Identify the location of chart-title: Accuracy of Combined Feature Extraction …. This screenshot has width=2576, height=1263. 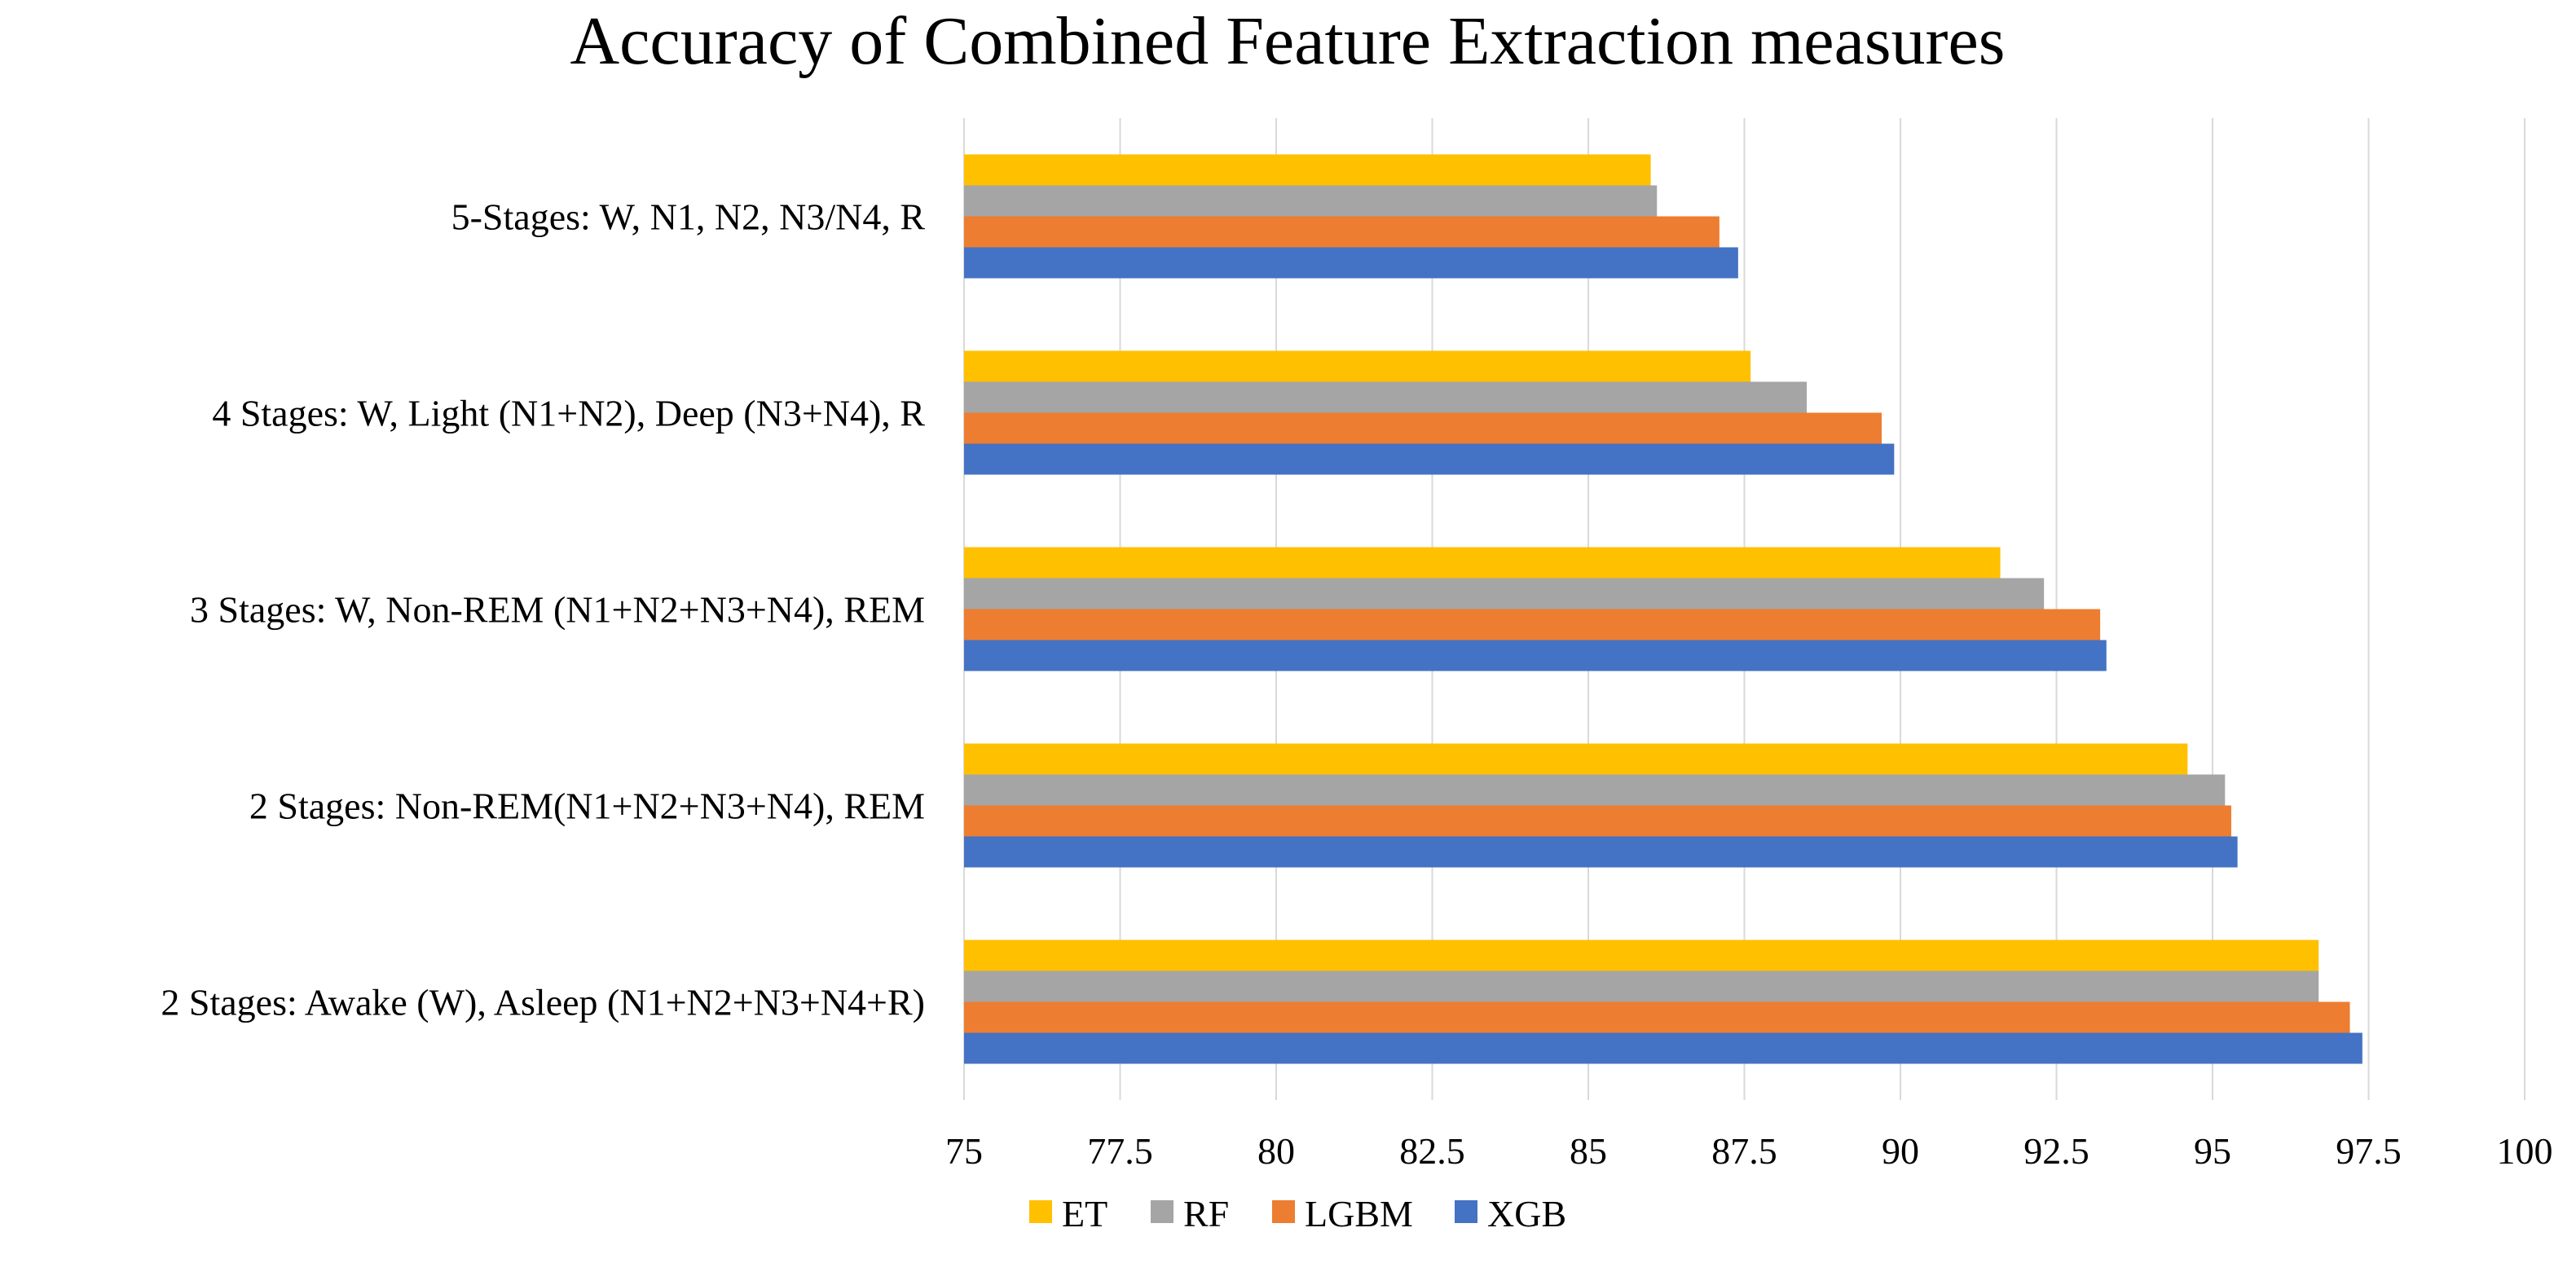
(1287, 41).